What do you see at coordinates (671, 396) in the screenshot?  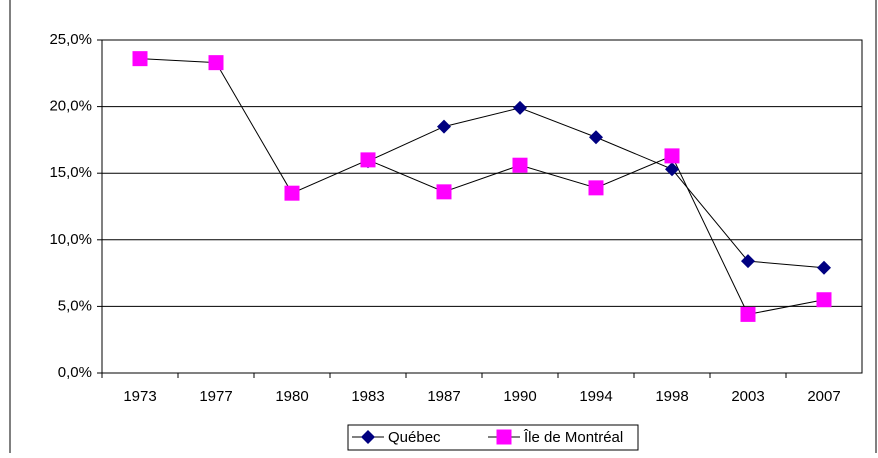 I see `x-tick-label: 1998` at bounding box center [671, 396].